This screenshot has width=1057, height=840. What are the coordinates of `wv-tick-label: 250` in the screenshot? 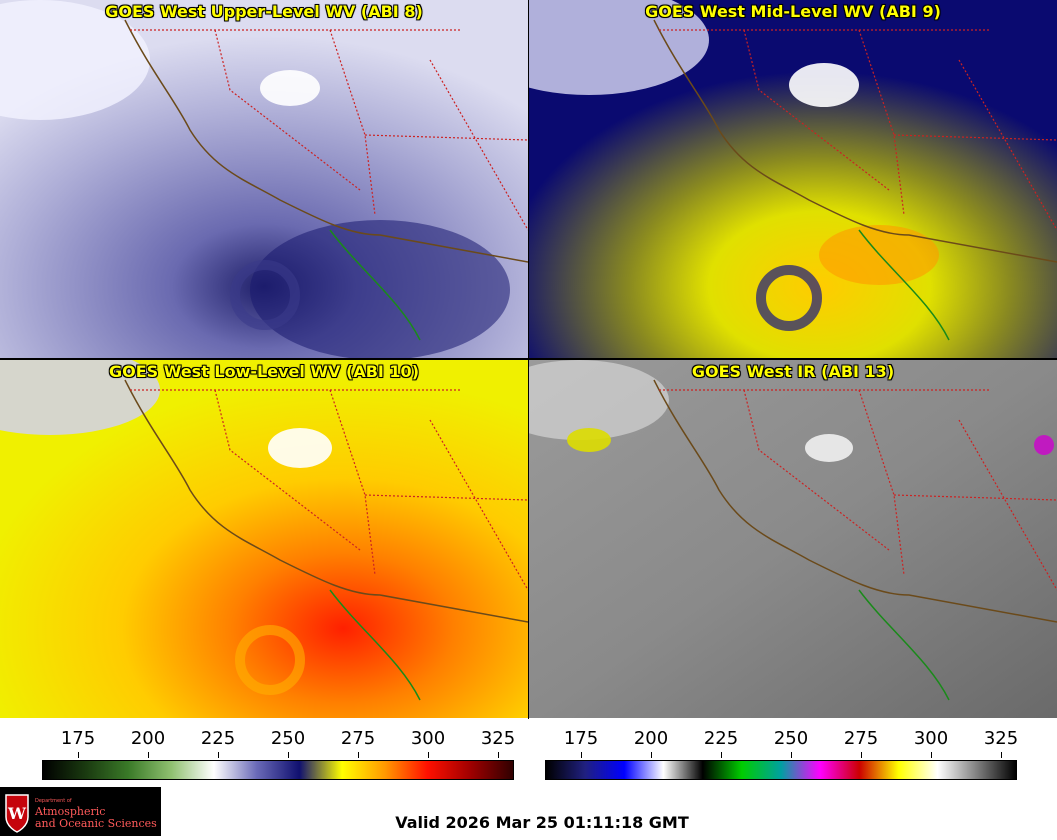 It's located at (288, 738).